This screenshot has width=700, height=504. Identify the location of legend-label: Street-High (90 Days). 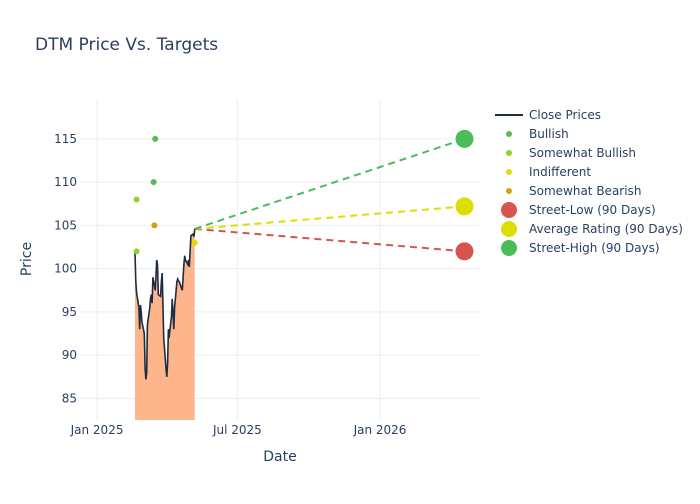
(594, 248).